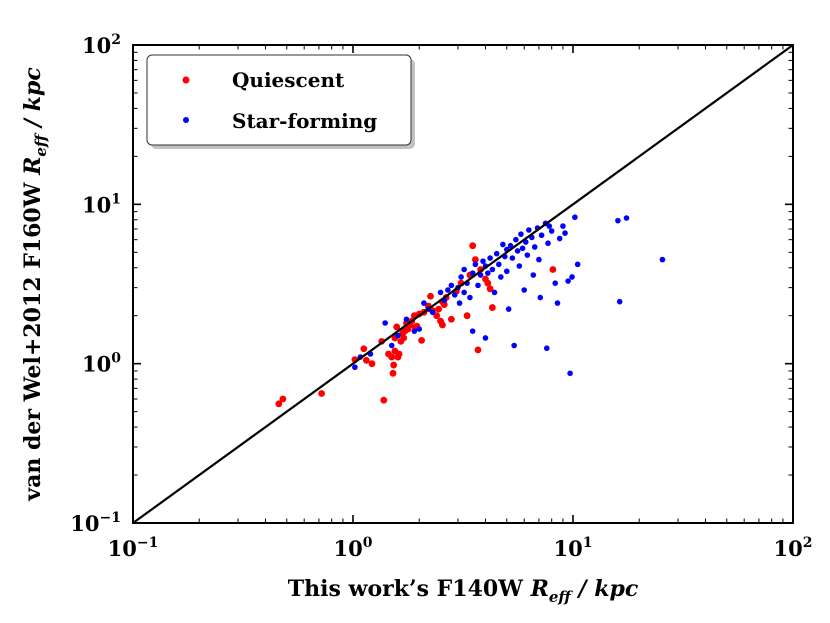 The image size is (830, 623). I want to click on y-tick-label: 100, so click(101, 364).